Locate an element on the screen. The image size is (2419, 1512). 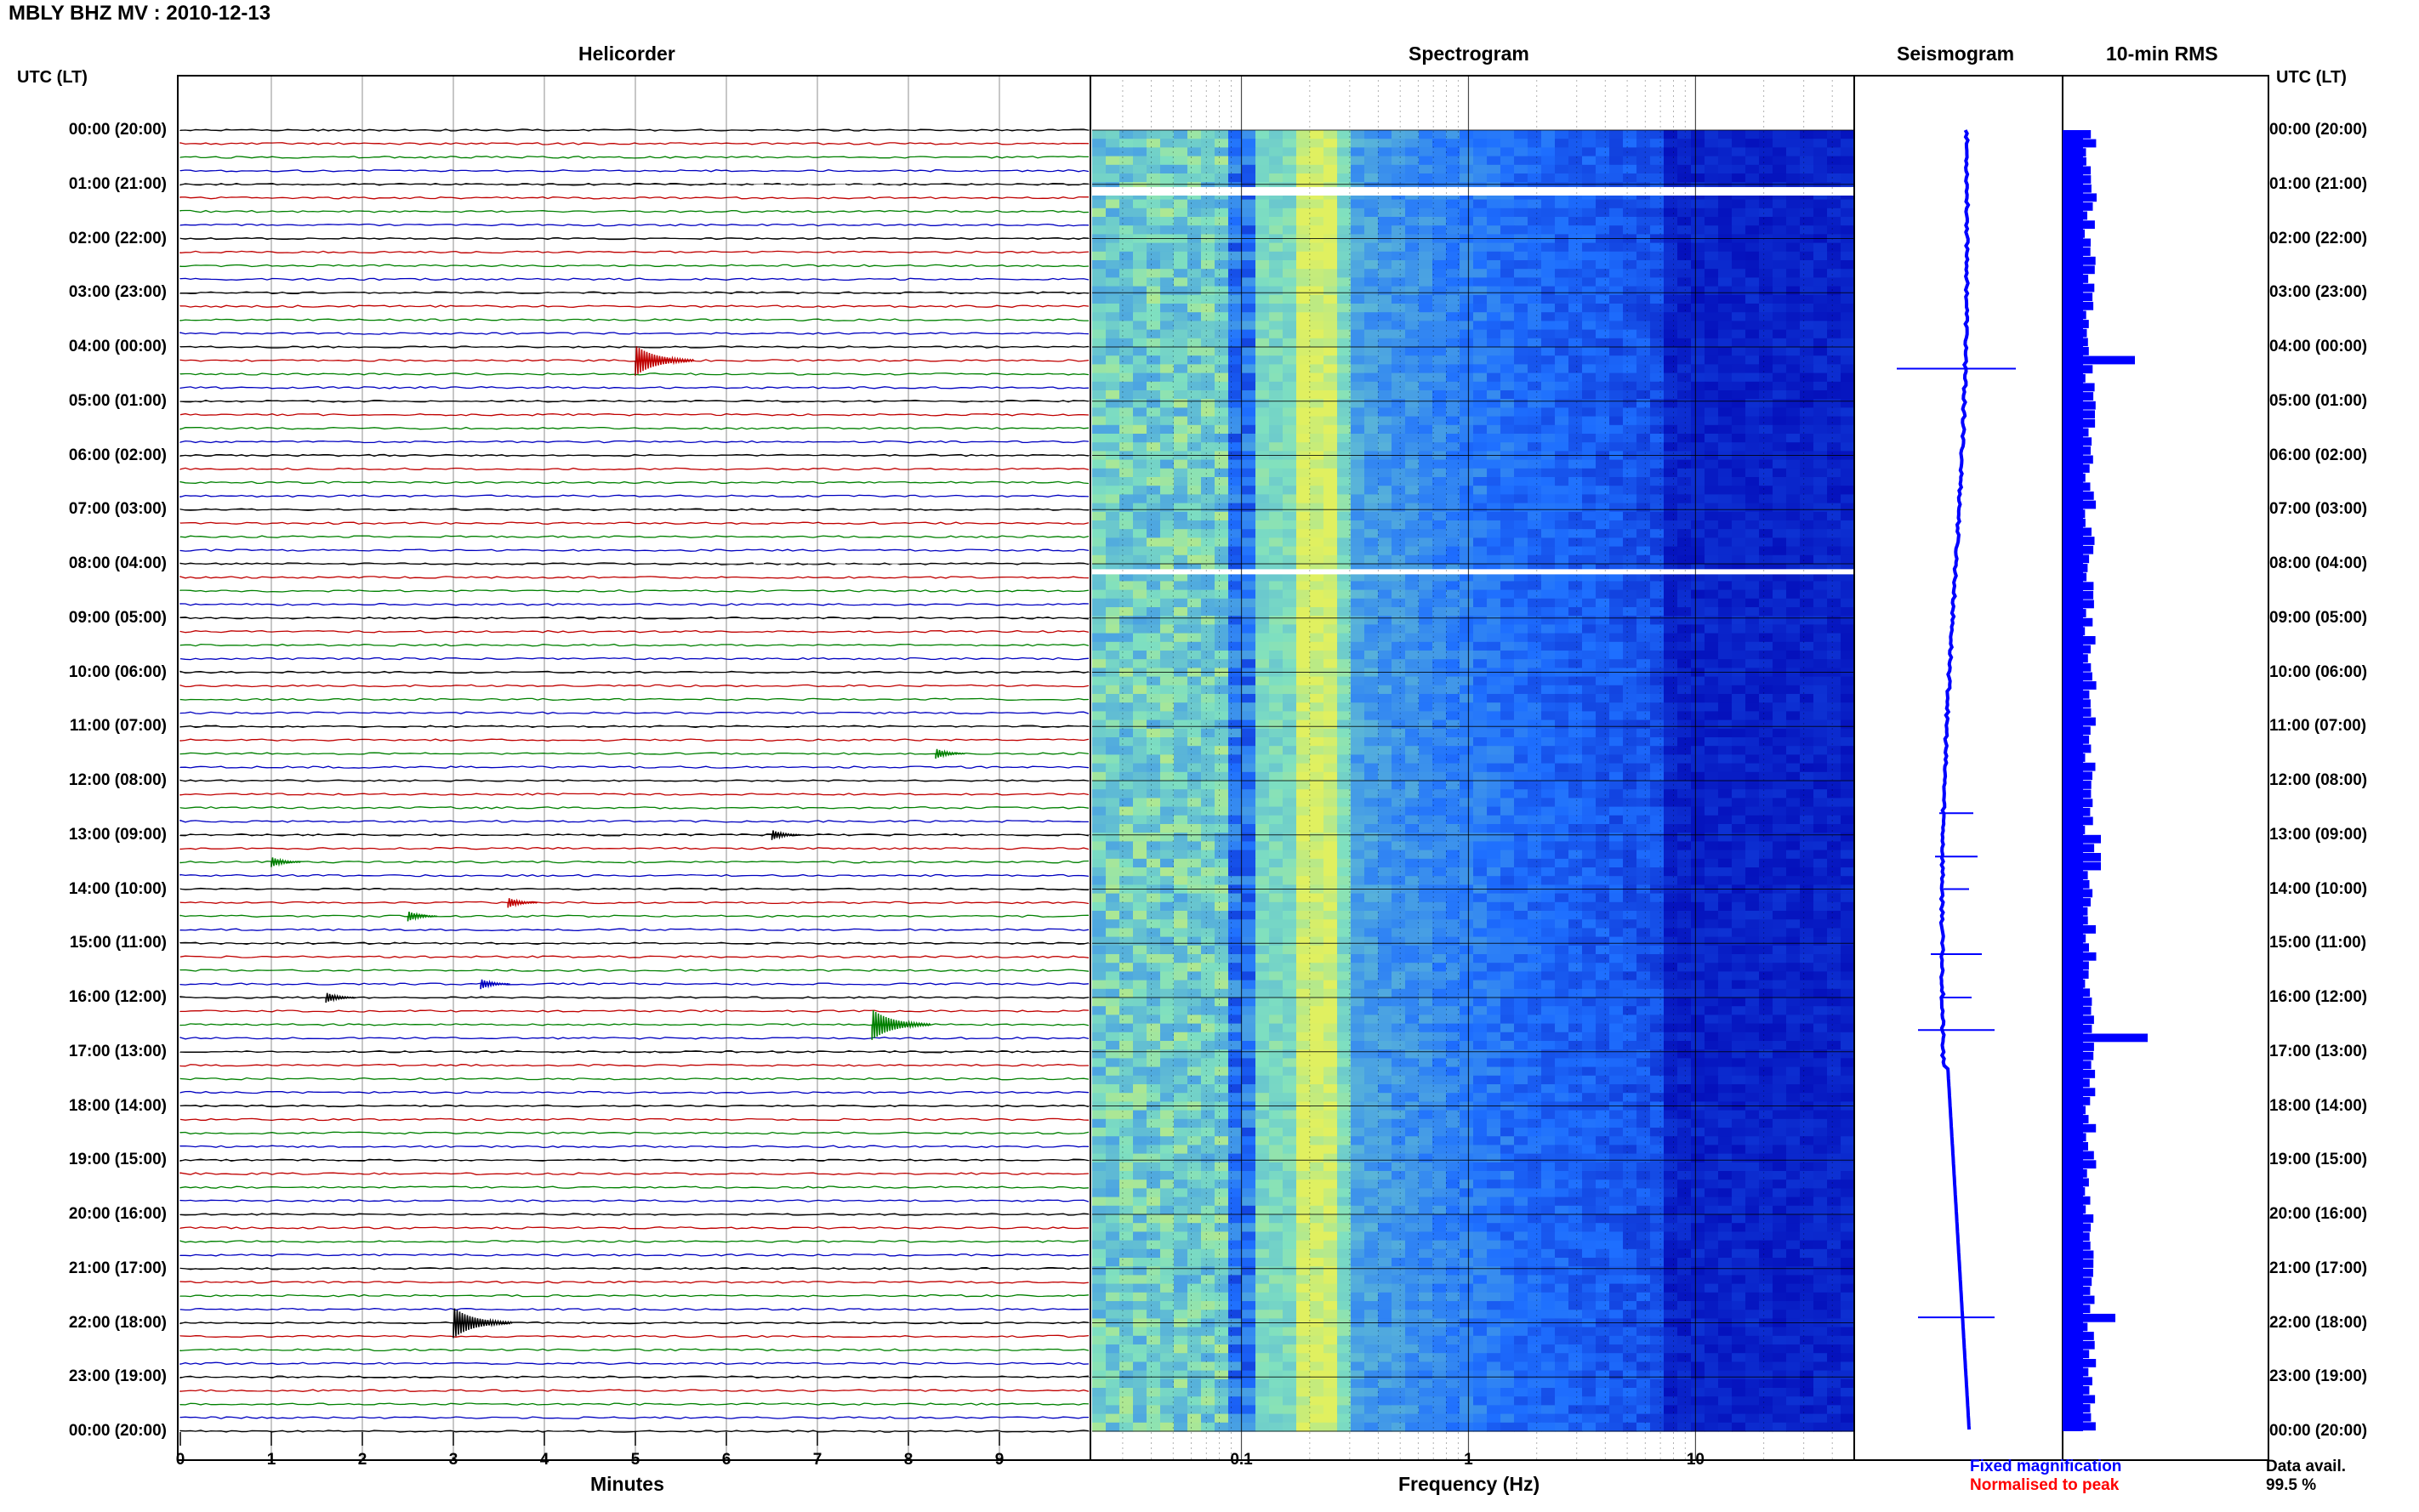
seismogram-trace is located at coordinates (1956, 779).